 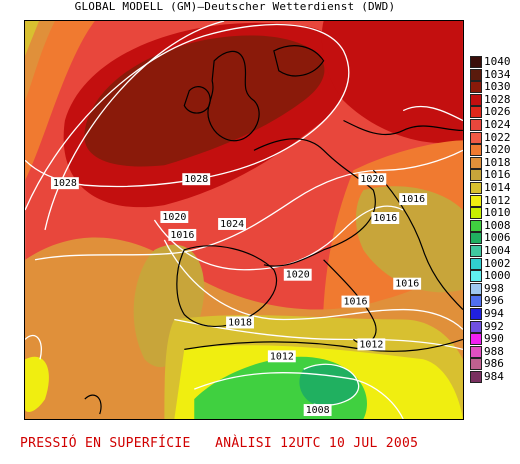 I want to click on legend-label: 986, so click(x=494, y=364).